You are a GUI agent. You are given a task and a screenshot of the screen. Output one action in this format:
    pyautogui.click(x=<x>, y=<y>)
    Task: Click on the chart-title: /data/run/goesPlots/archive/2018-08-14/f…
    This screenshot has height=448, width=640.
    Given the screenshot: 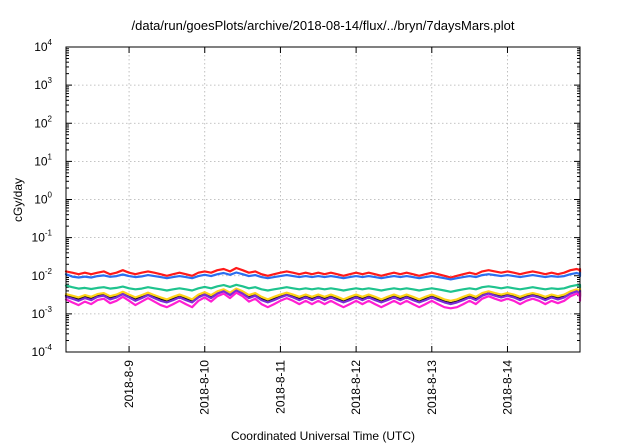 What is the action you would take?
    pyautogui.click(x=323, y=25)
    